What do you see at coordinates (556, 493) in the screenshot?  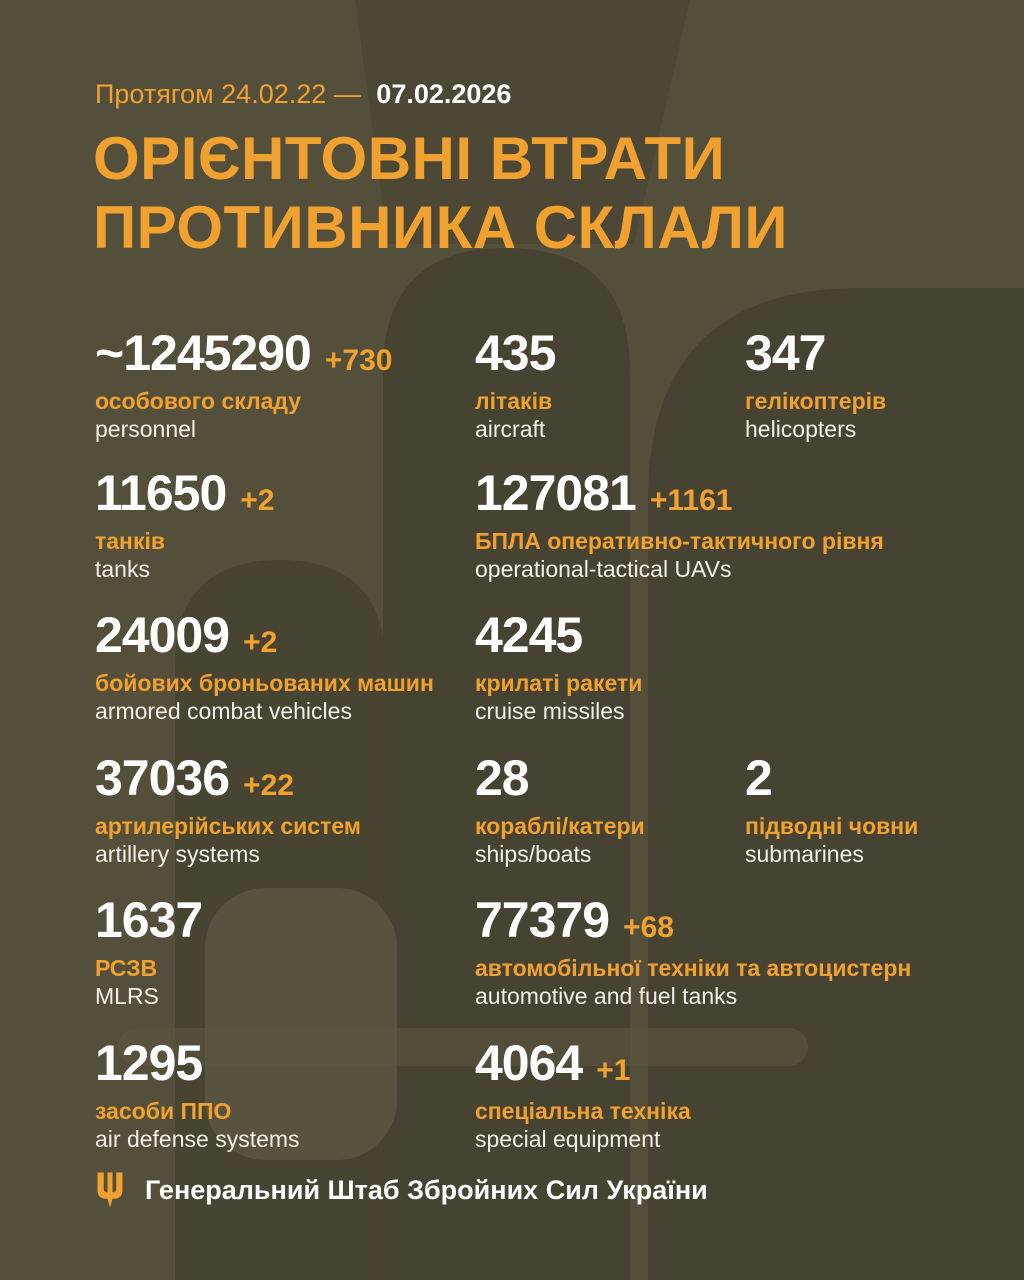 I see `stat-value: 127081` at bounding box center [556, 493].